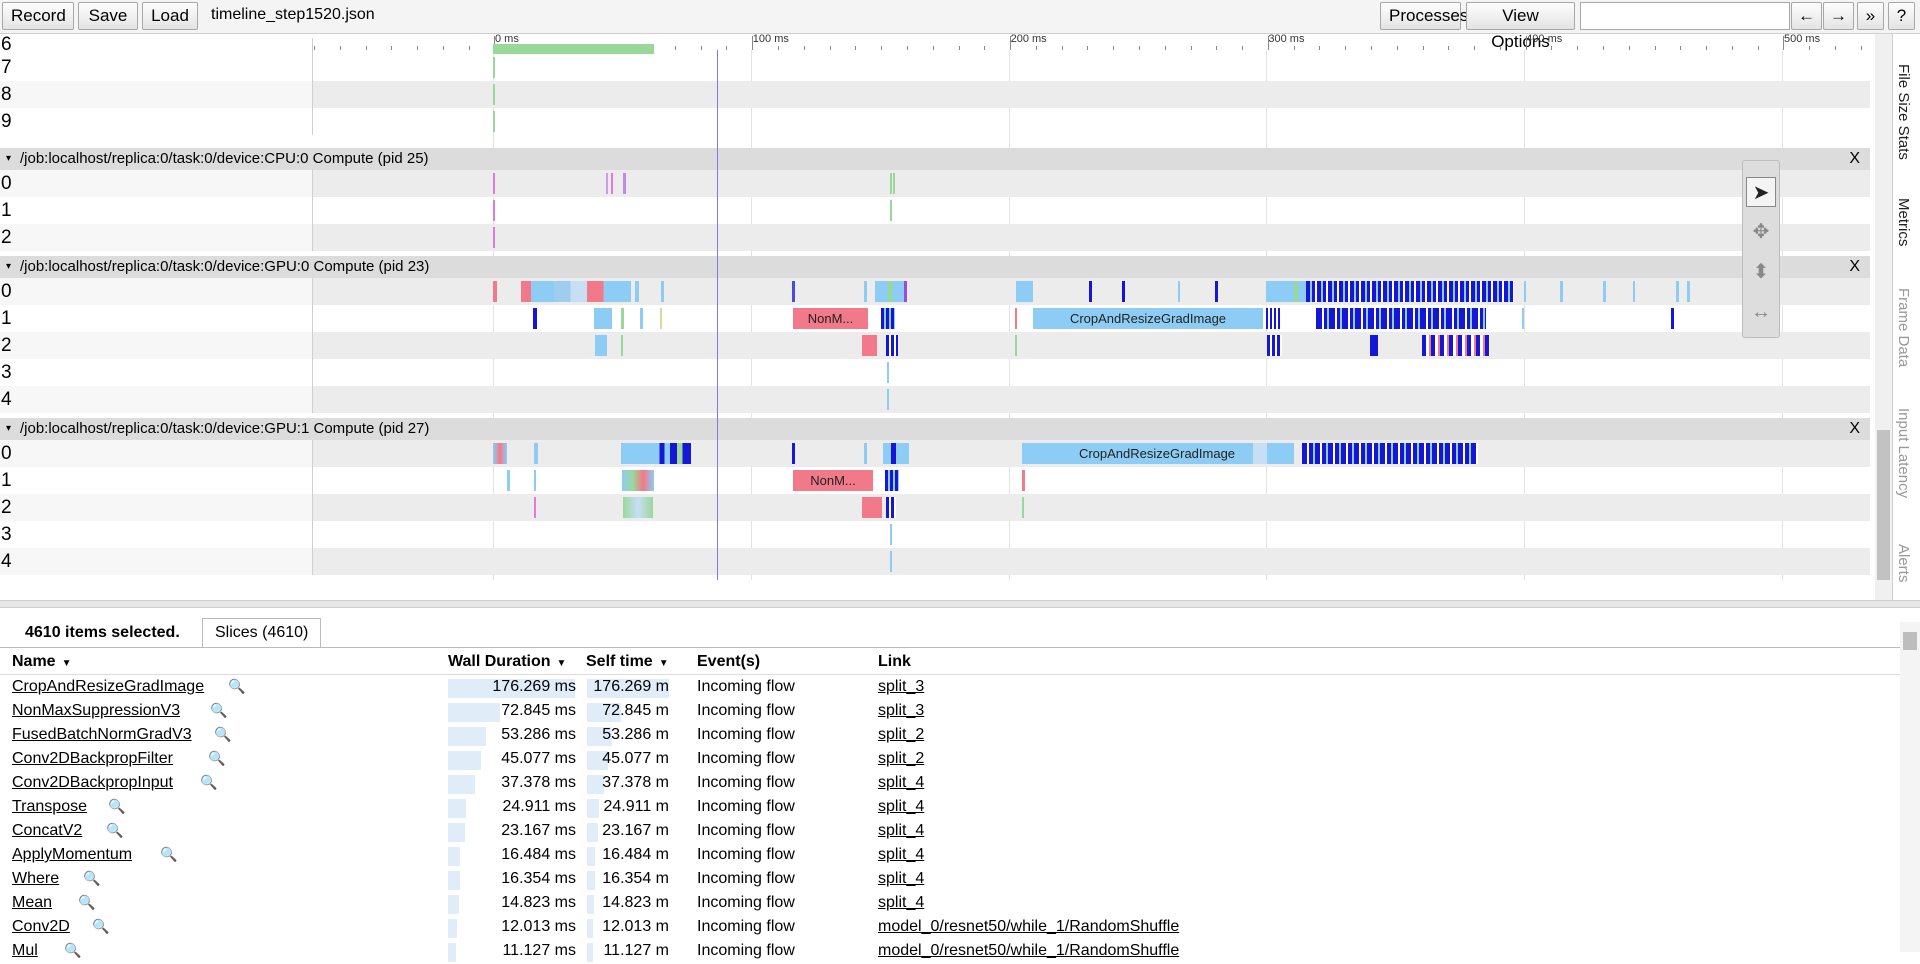 Image resolution: width=1920 pixels, height=964 pixels. Describe the element at coordinates (108, 16) in the screenshot. I see `save-button: Save` at that location.